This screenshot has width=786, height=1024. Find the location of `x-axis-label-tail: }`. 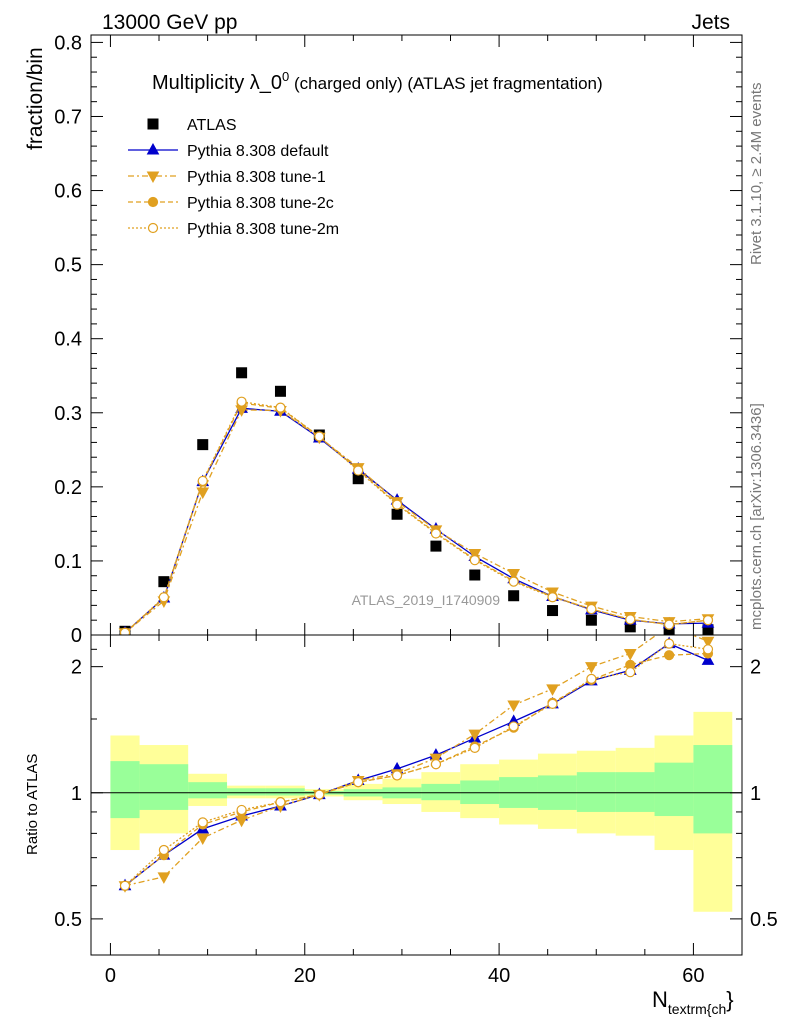

x-axis-label-tail: } is located at coordinates (729, 999).